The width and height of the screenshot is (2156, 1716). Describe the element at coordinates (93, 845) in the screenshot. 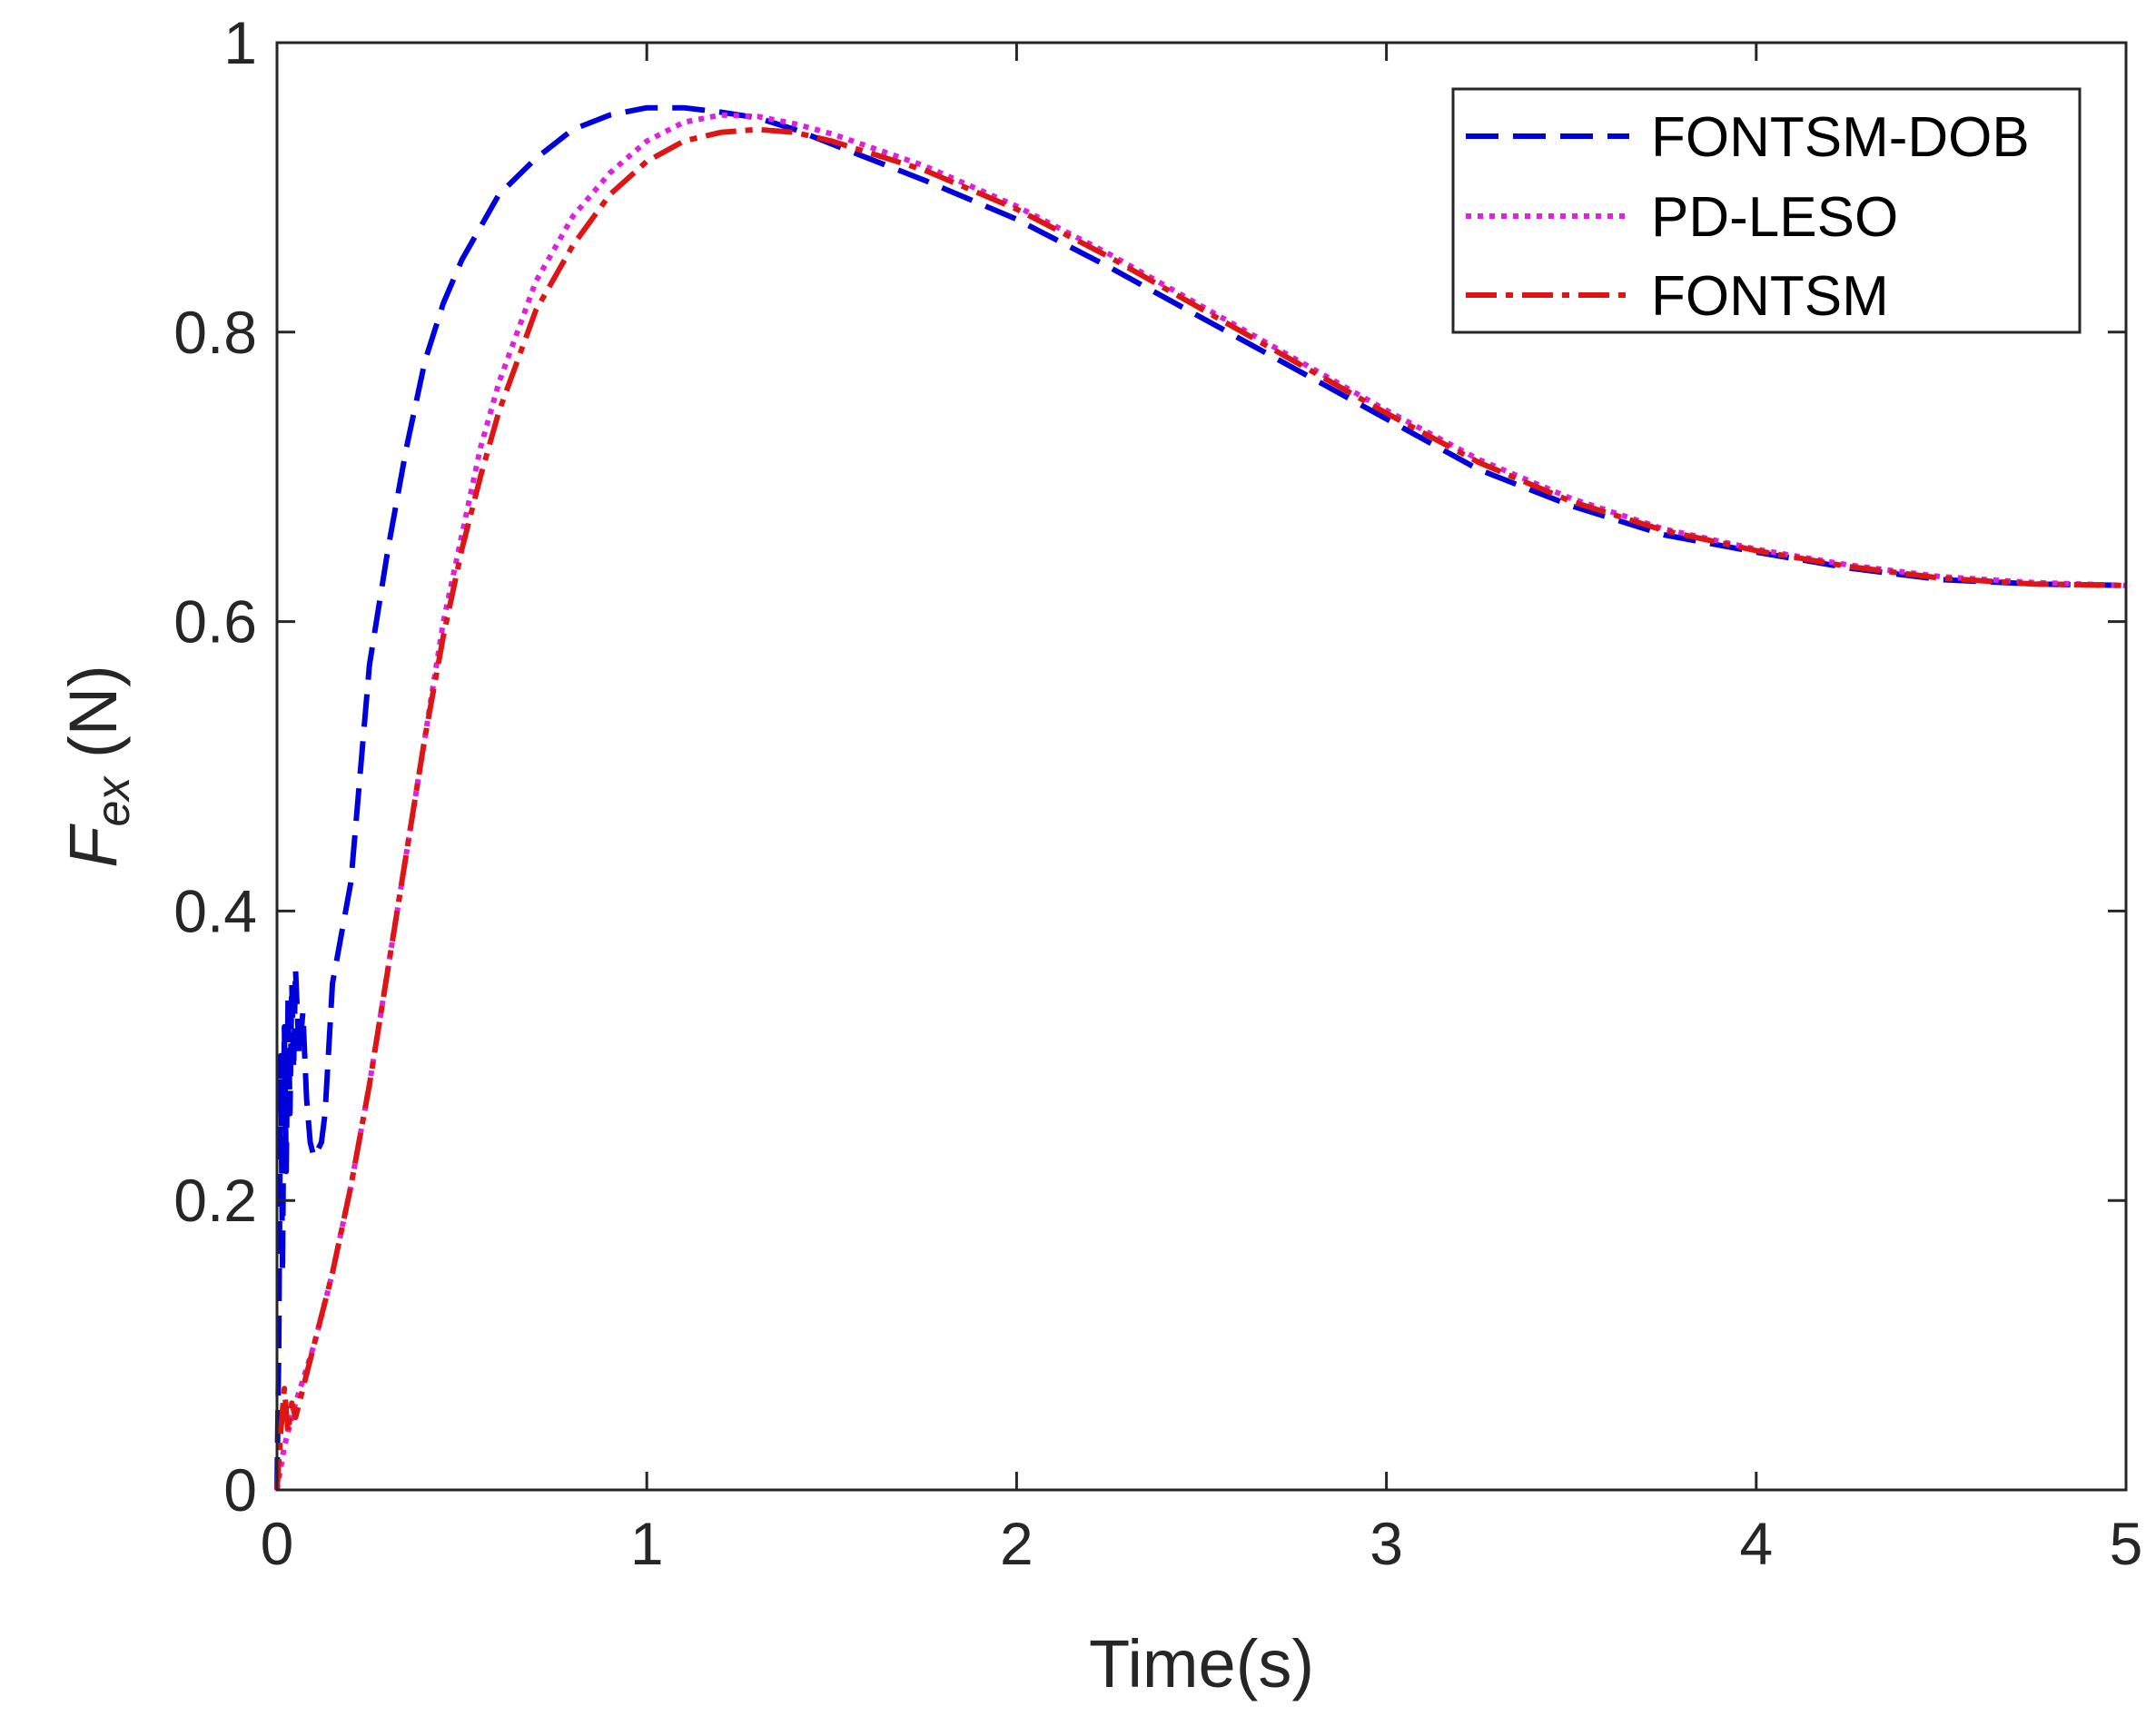

I see `y-axis-label-main: F` at that location.